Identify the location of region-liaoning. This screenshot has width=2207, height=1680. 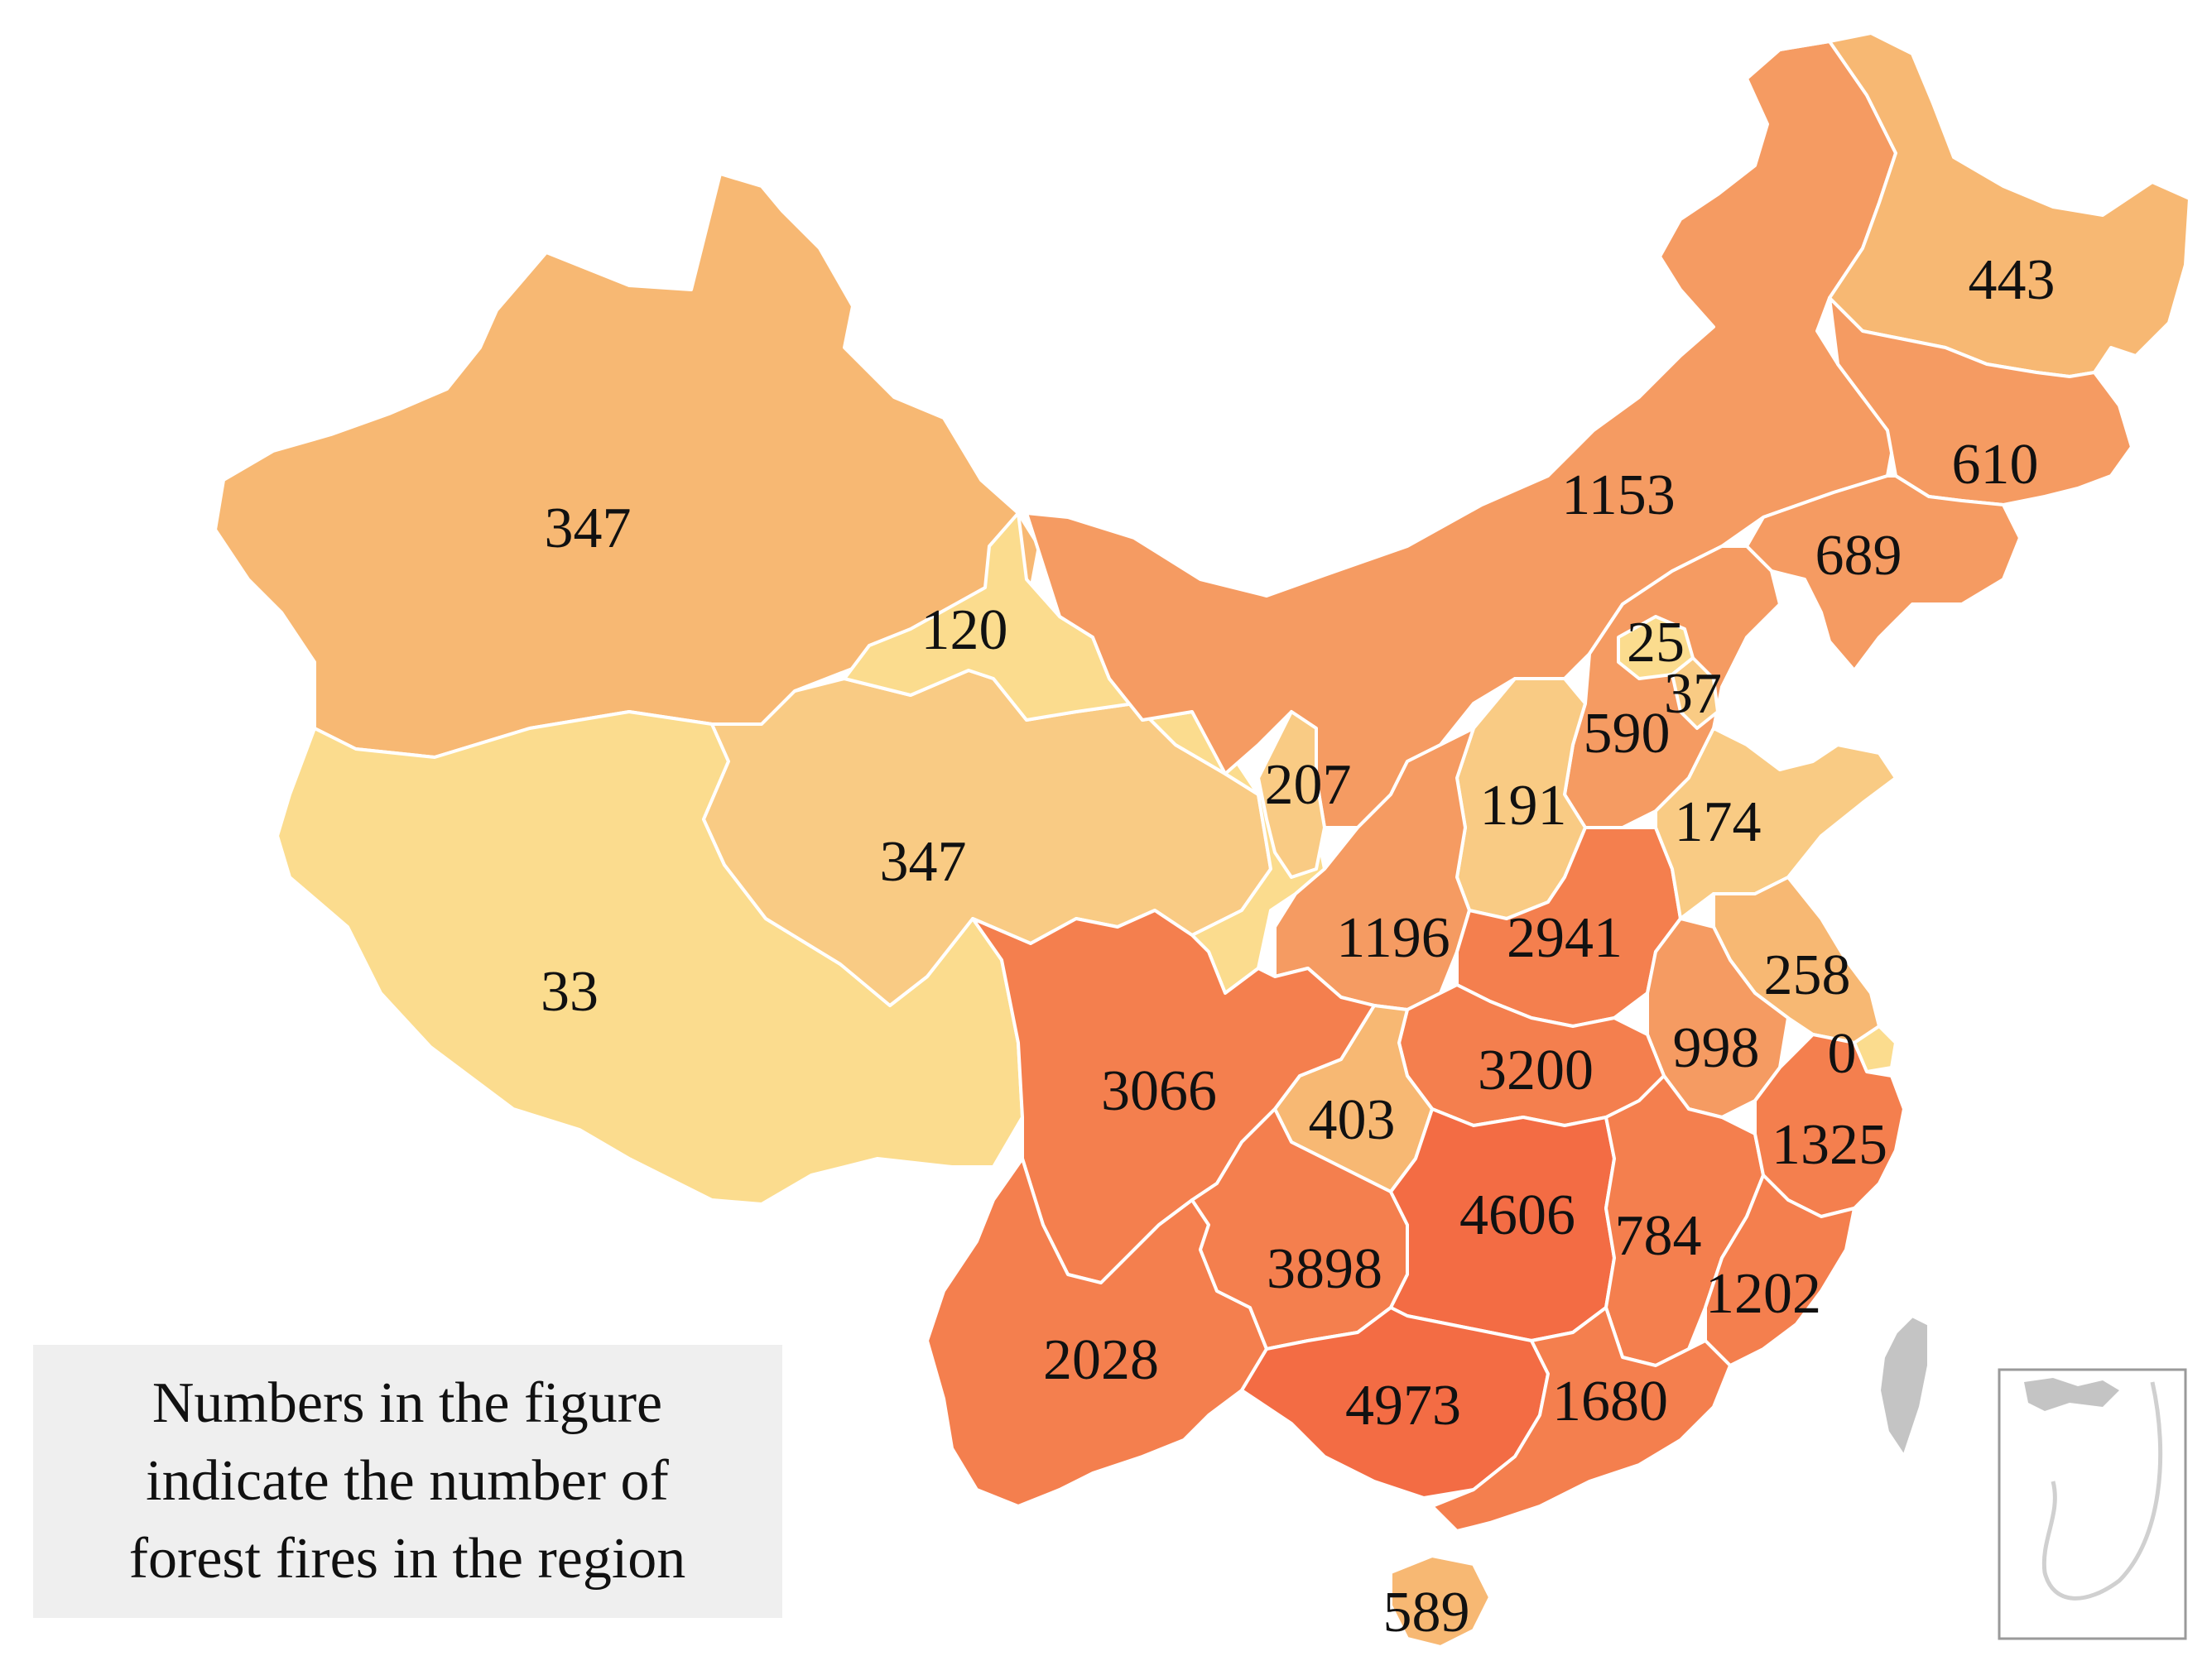
(1884, 573).